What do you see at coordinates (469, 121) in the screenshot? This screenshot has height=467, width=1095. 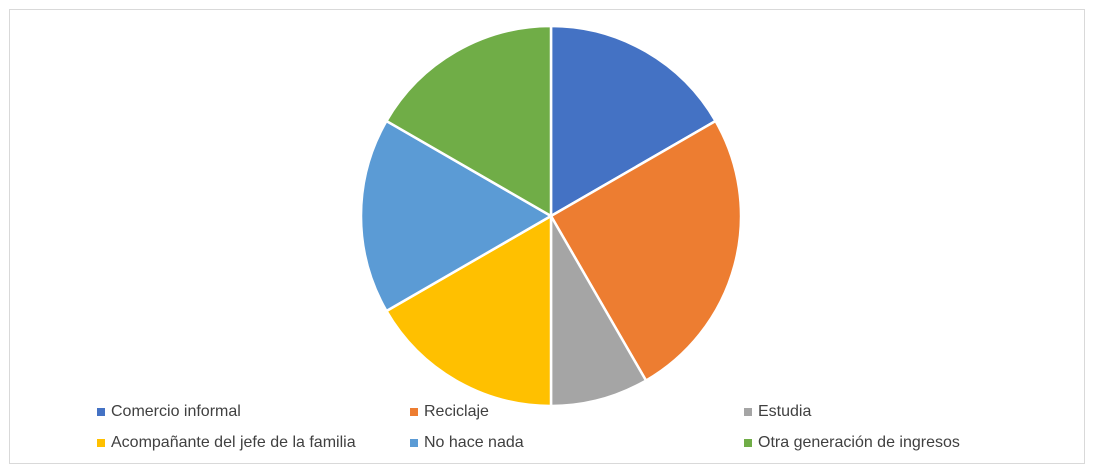 I see `pie-slice-otra-generacion-de-ingresos` at bounding box center [469, 121].